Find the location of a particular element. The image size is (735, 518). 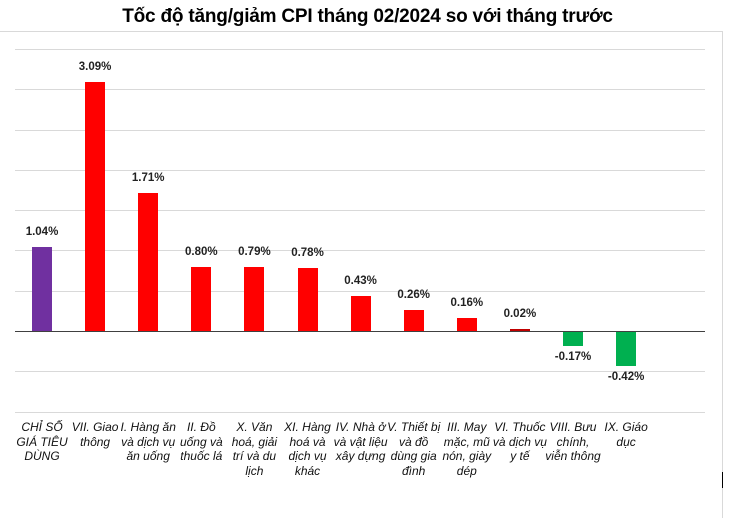

data-label: 0.78% is located at coordinates (307, 253).